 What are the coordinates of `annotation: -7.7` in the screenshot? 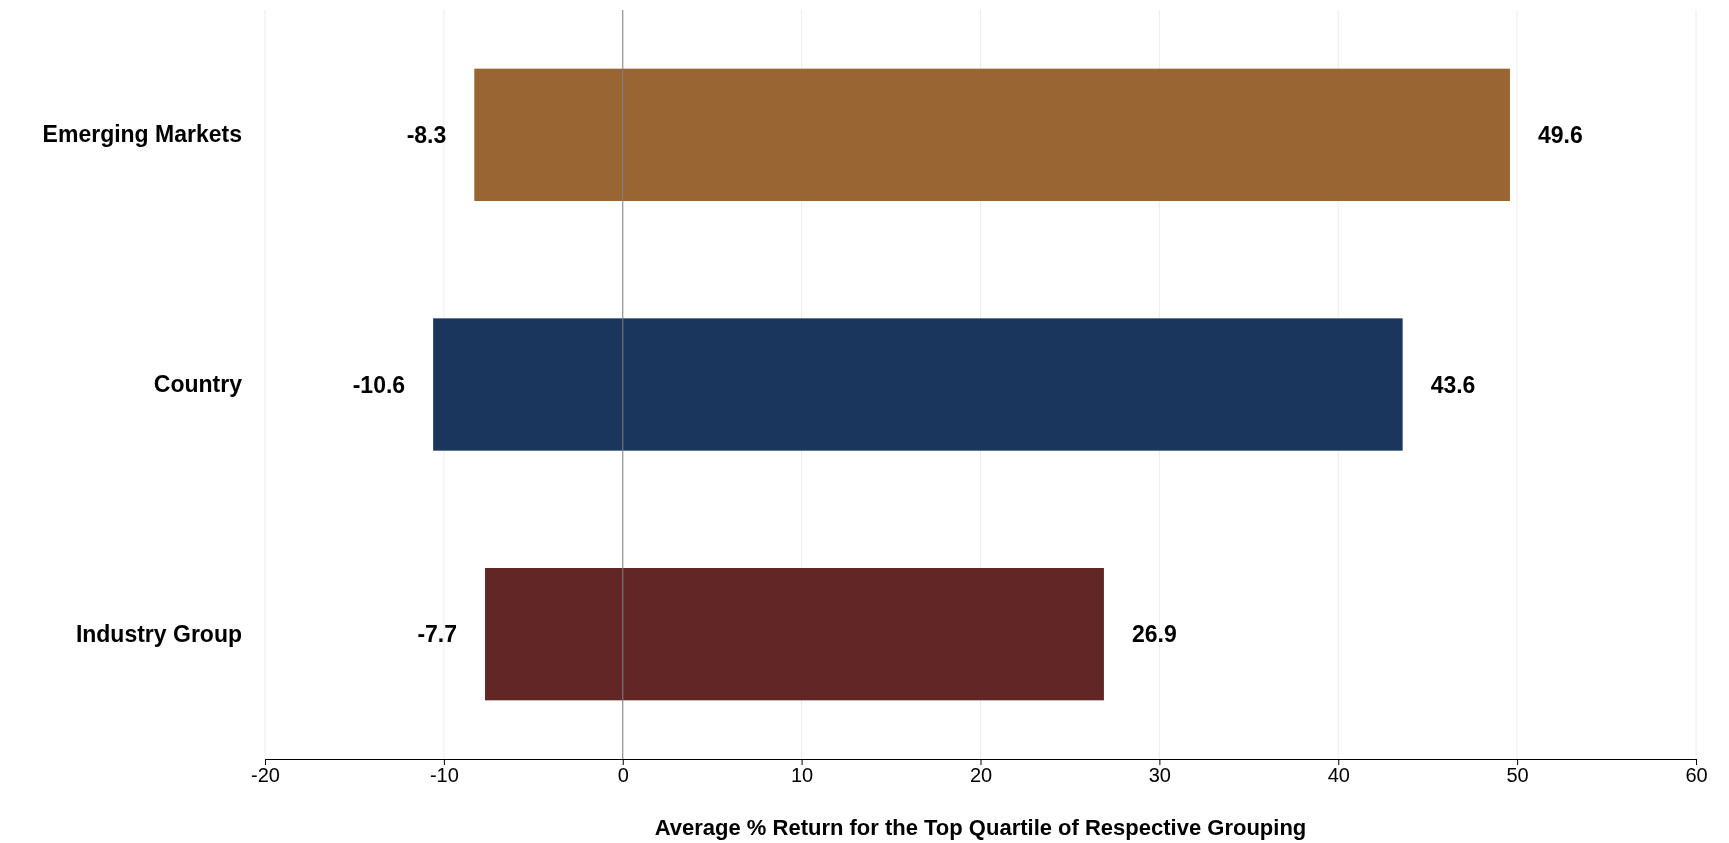 It's located at (437, 634).